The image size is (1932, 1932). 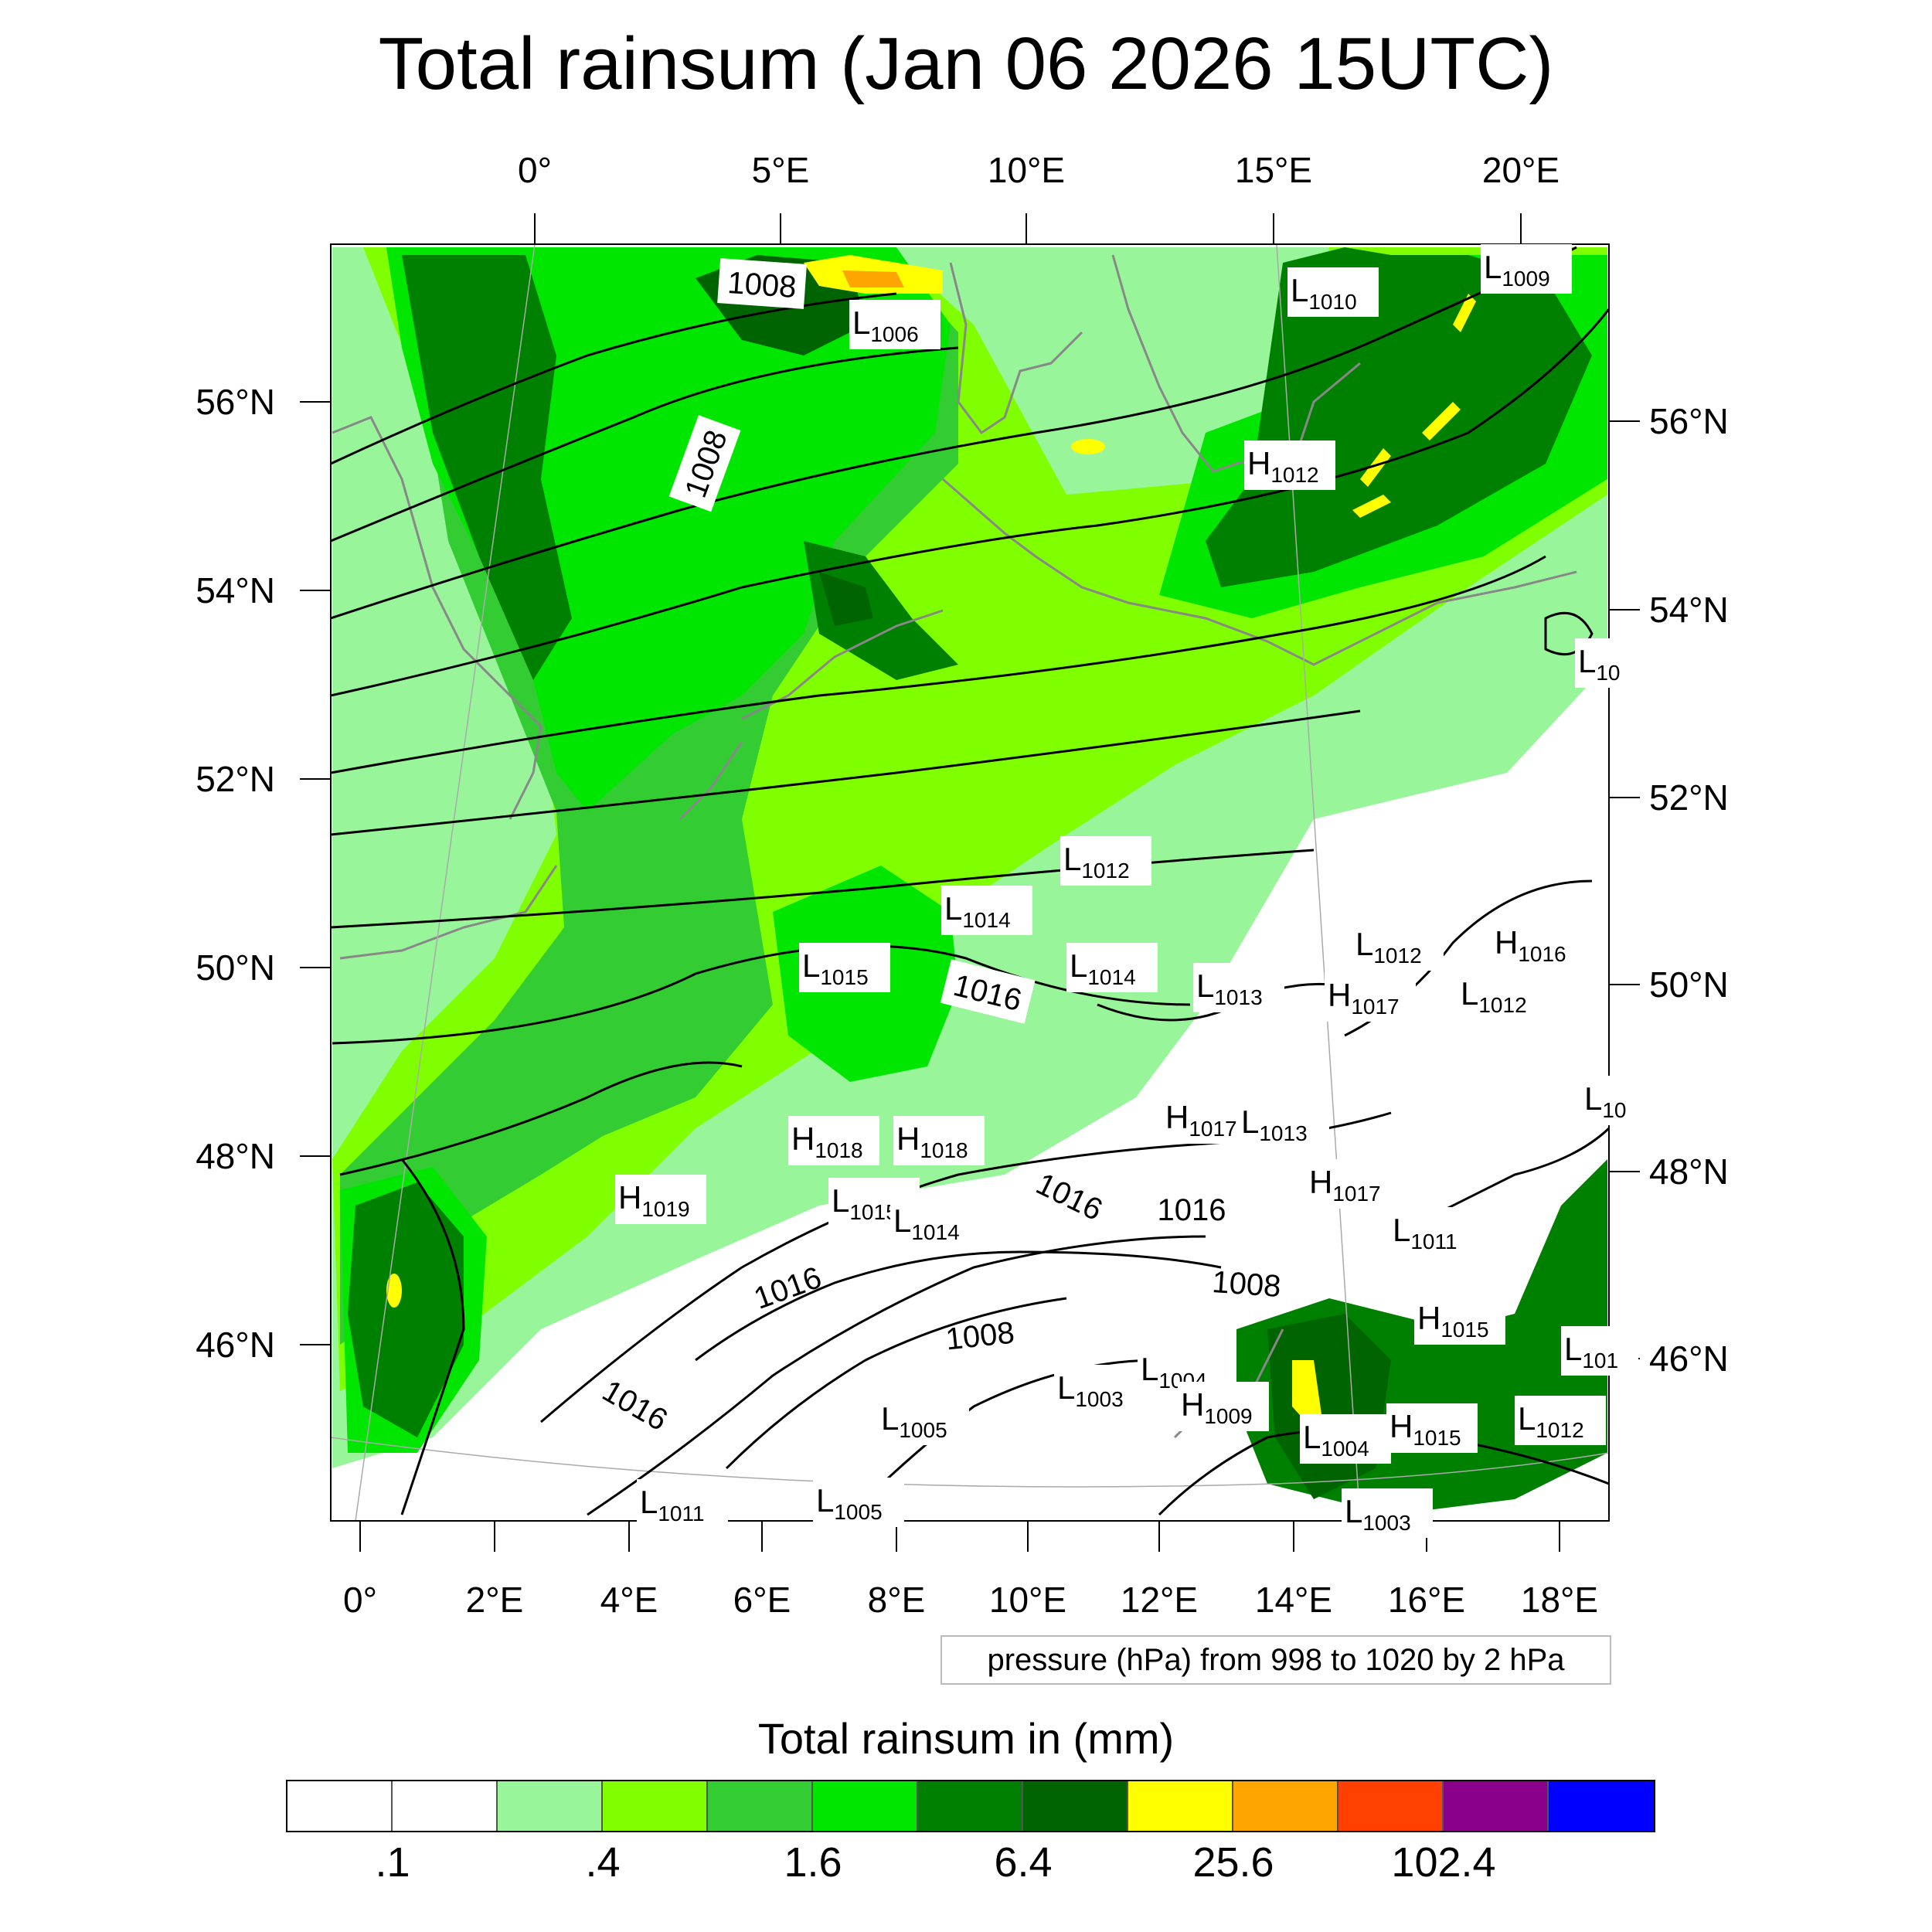 I want to click on svg-text: H1019, so click(x=654, y=1200).